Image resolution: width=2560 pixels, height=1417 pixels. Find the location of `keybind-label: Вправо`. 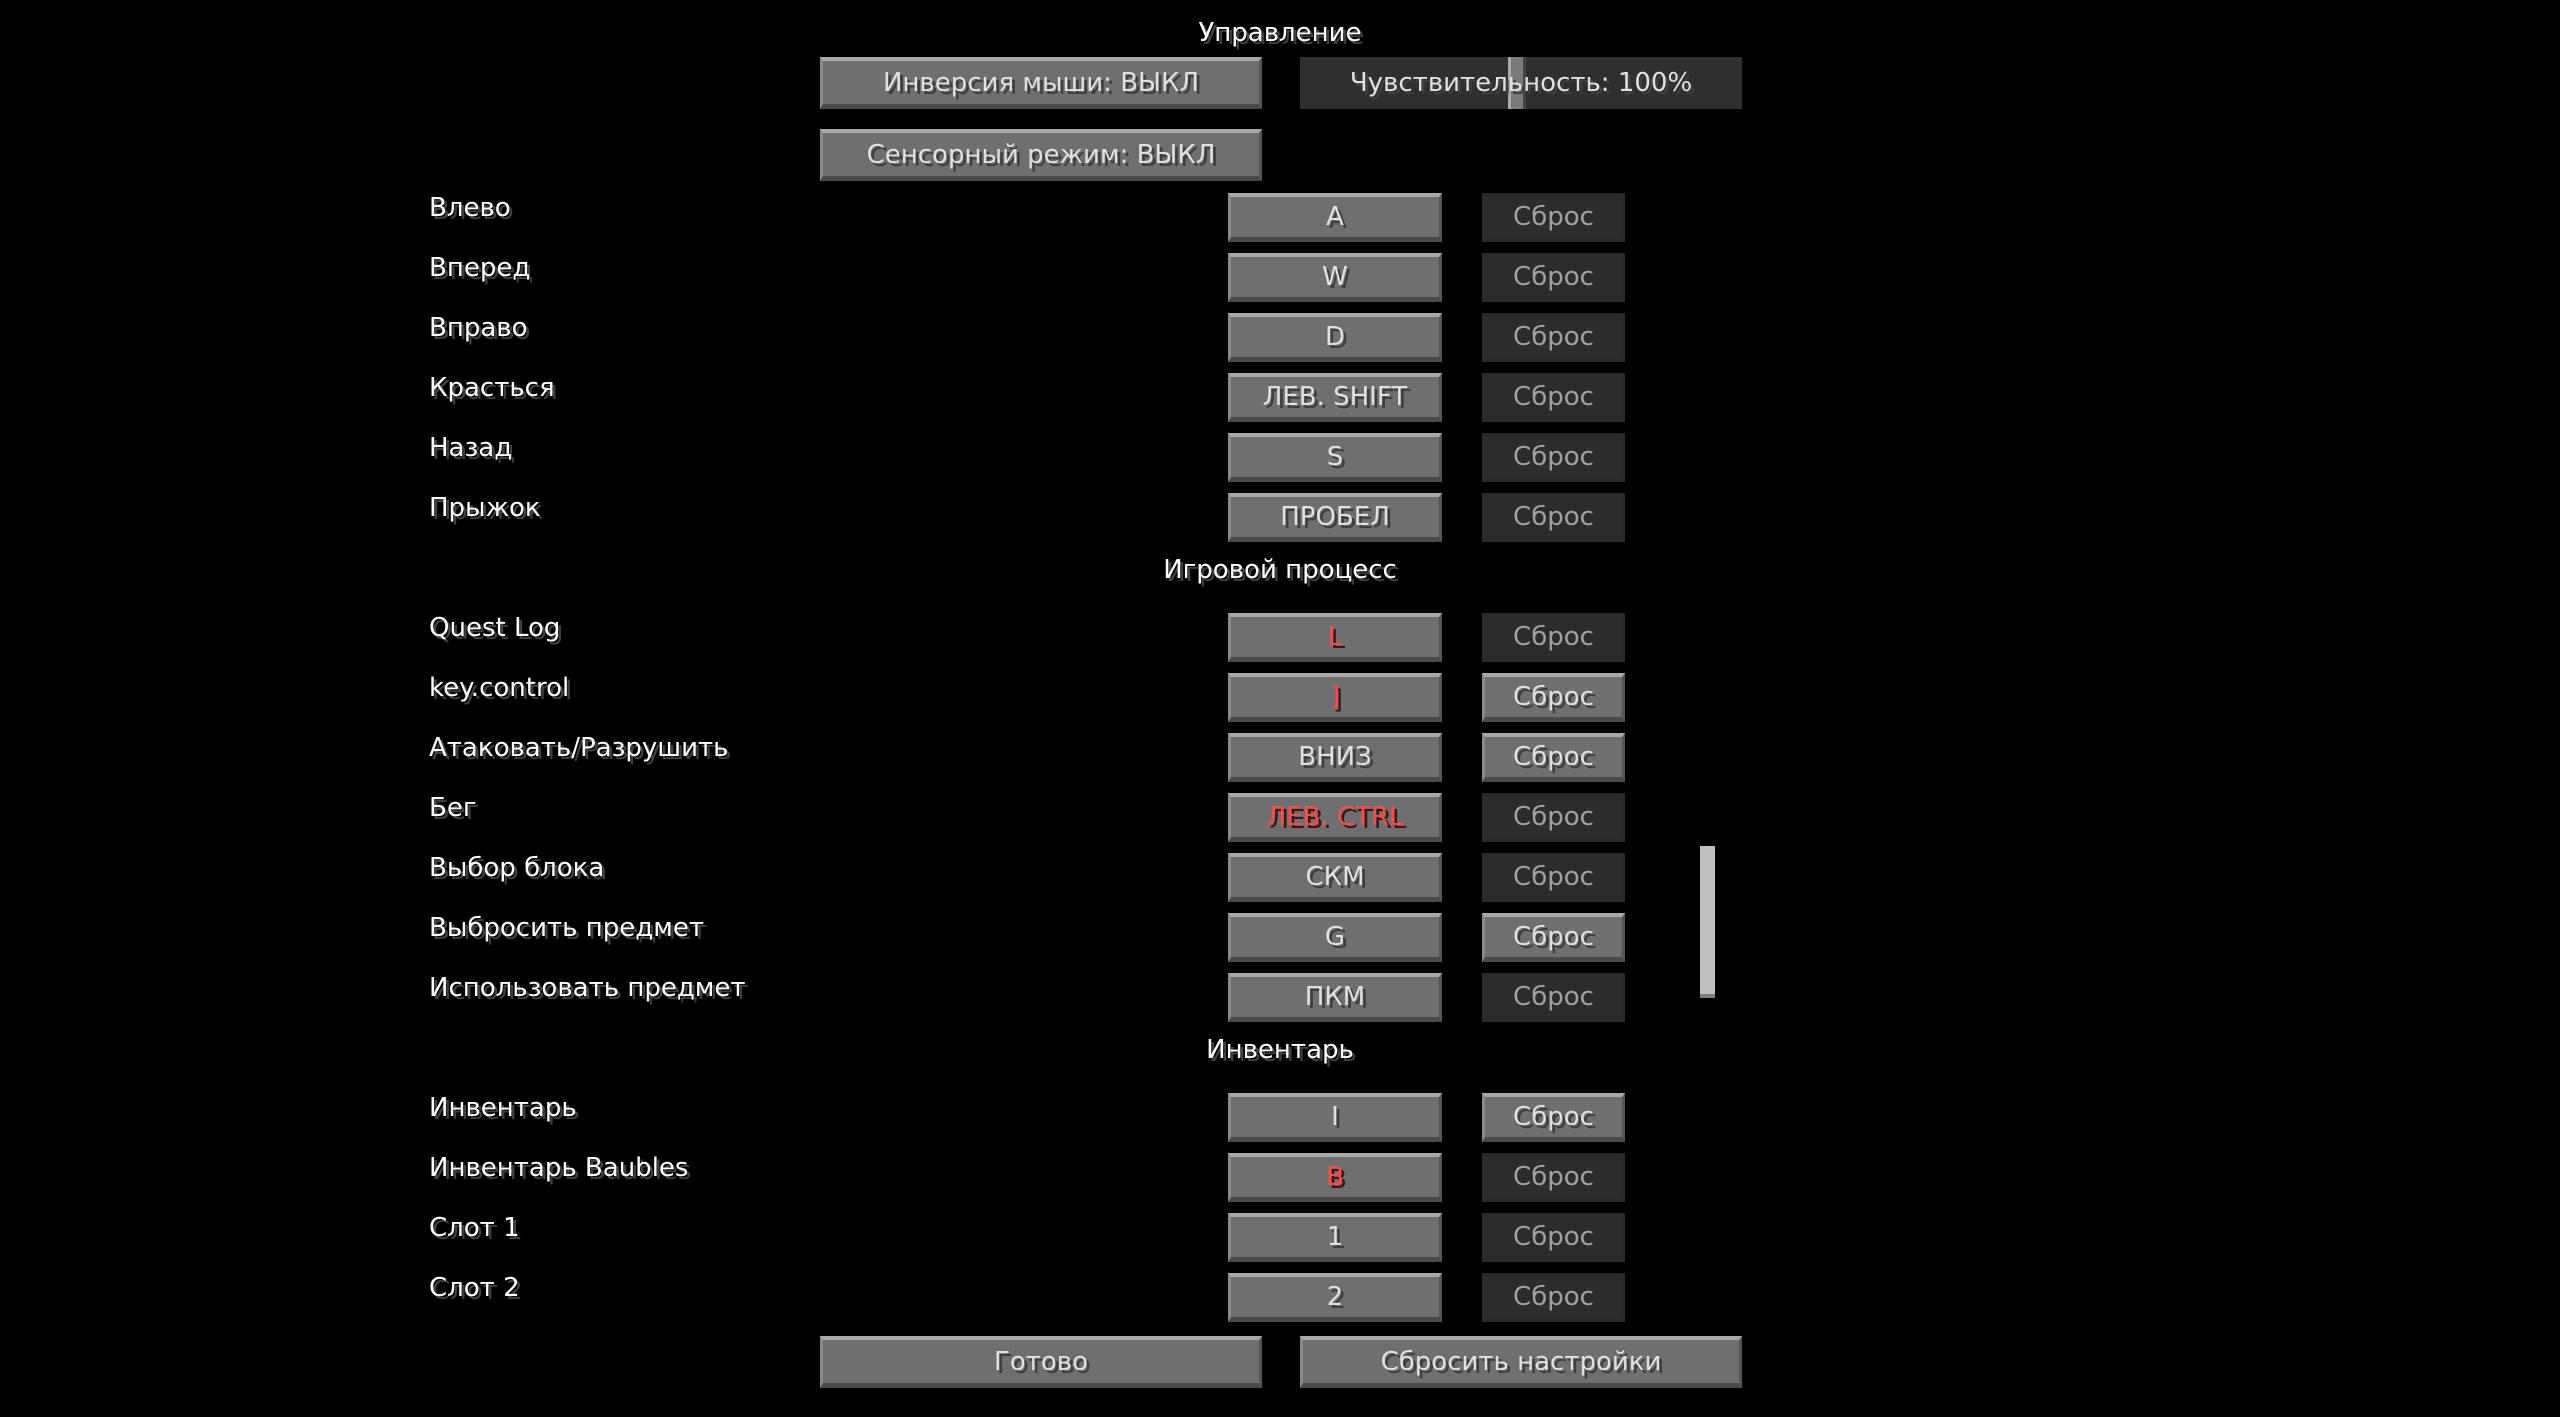

keybind-label: Вправо is located at coordinates (478, 328).